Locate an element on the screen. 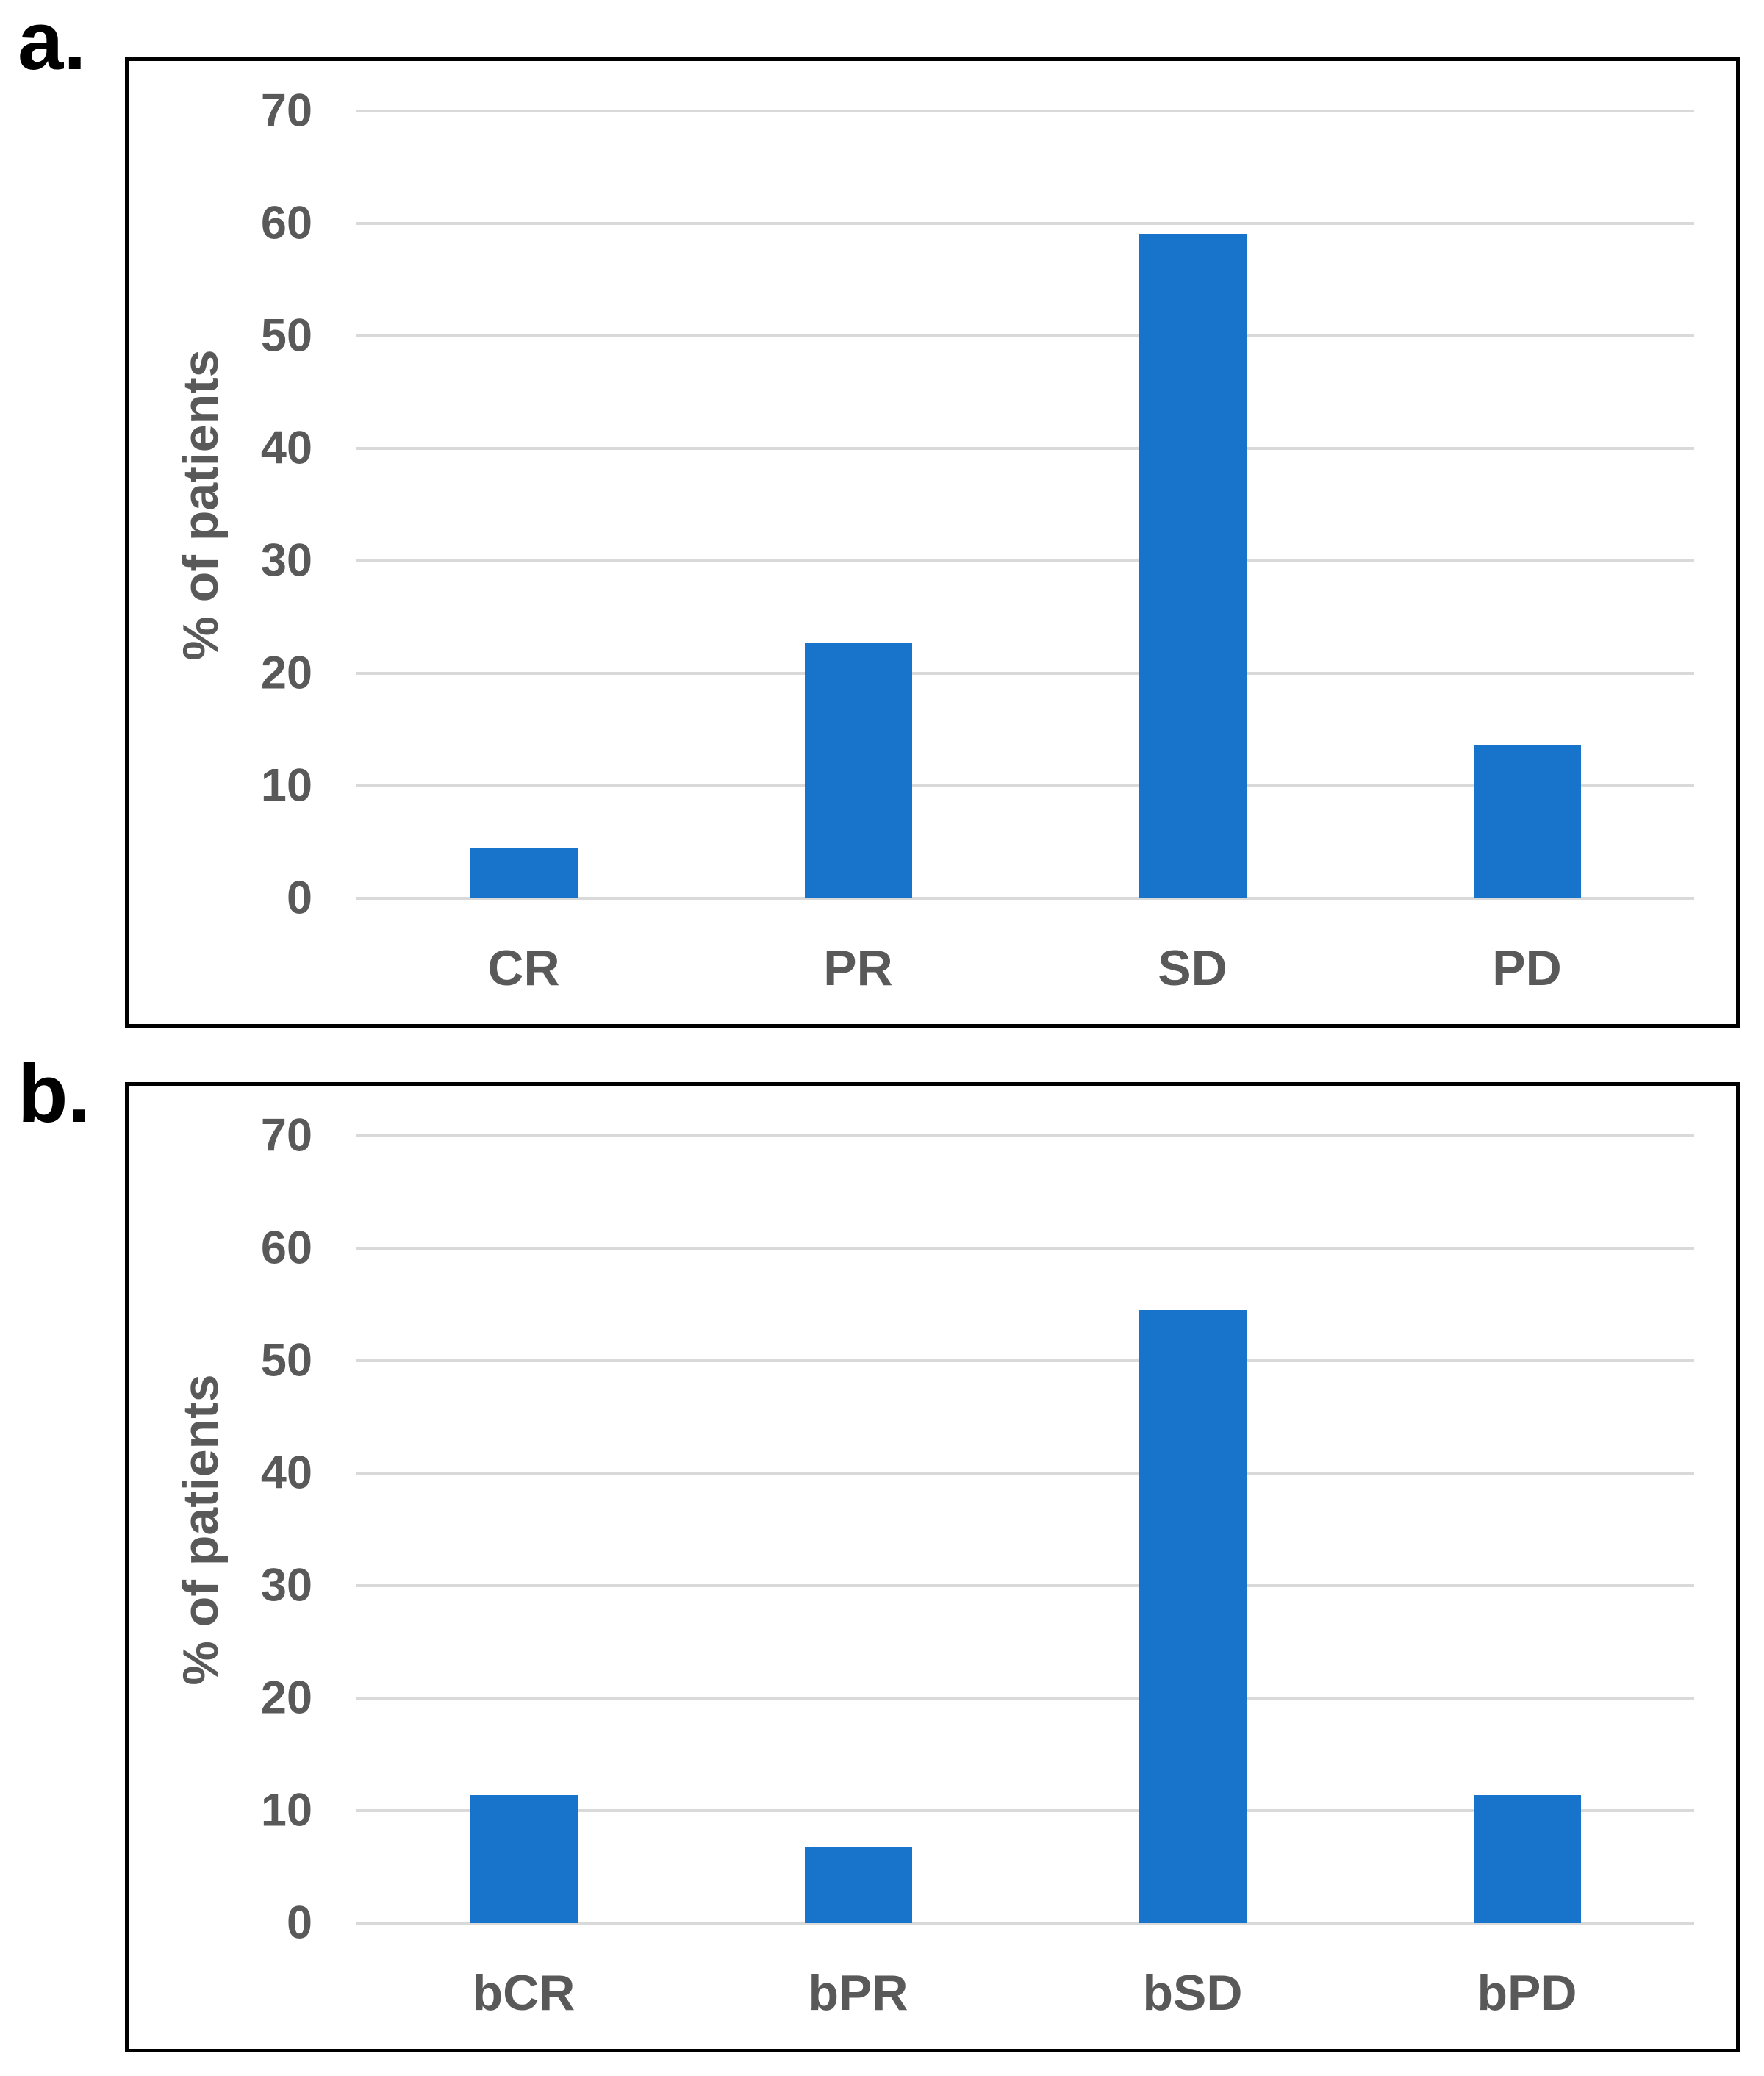 The image size is (1764, 2076). bar-bSD is located at coordinates (1193, 1617).